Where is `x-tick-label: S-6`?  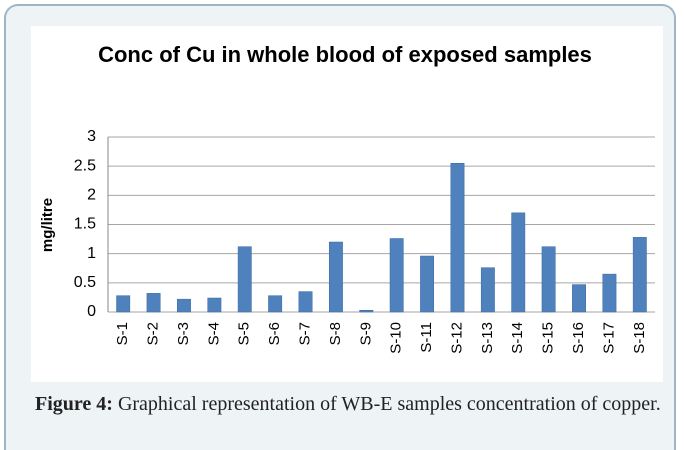
x-tick-label: S-6 is located at coordinates (274, 333).